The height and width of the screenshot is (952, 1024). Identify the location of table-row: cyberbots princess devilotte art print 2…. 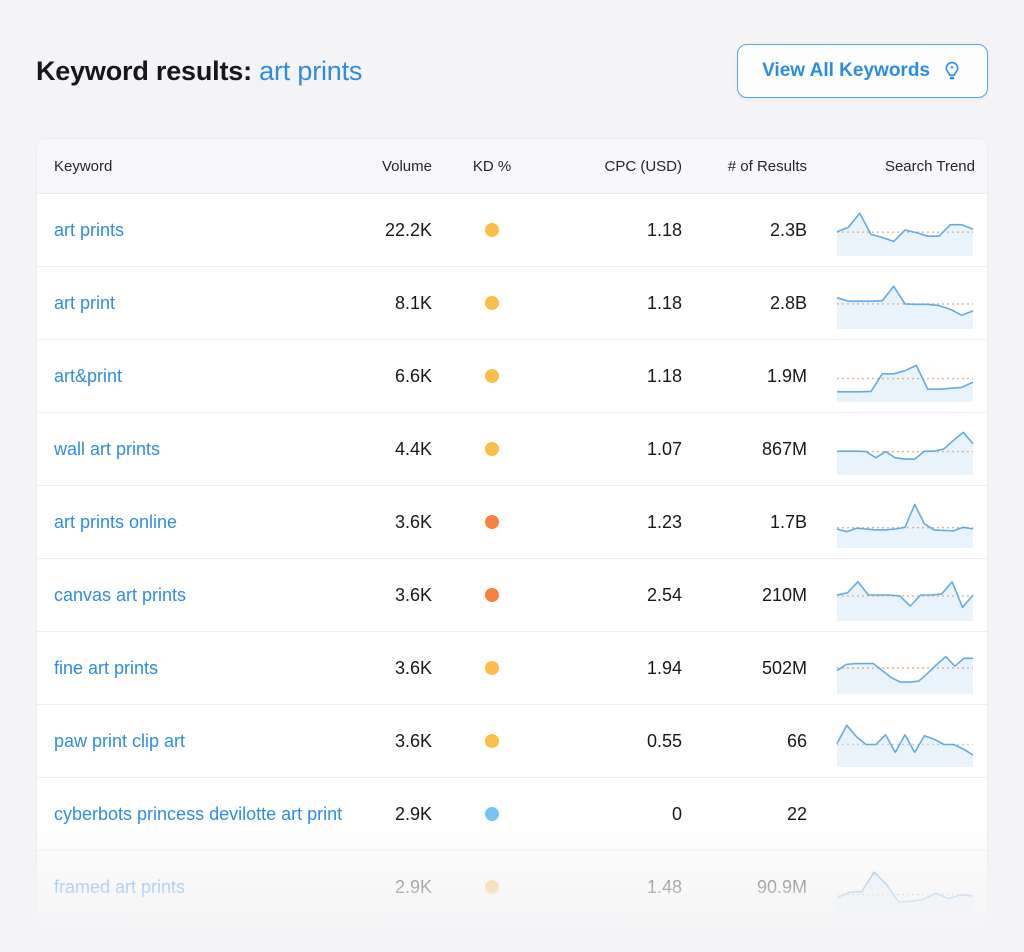
(512, 814).